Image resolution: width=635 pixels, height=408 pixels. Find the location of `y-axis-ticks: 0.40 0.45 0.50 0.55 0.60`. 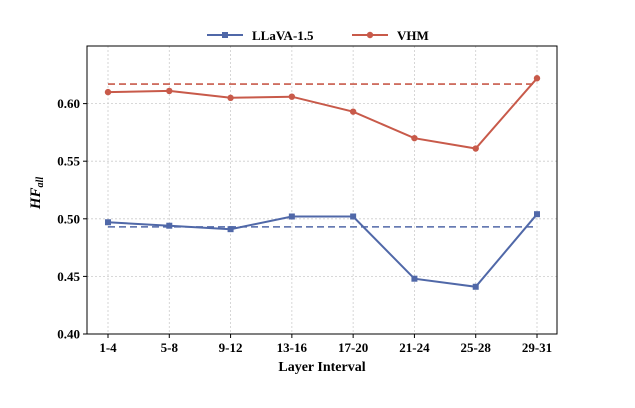

y-axis-ticks: 0.40 0.45 0.50 0.55 0.60 is located at coordinates (72, 219).